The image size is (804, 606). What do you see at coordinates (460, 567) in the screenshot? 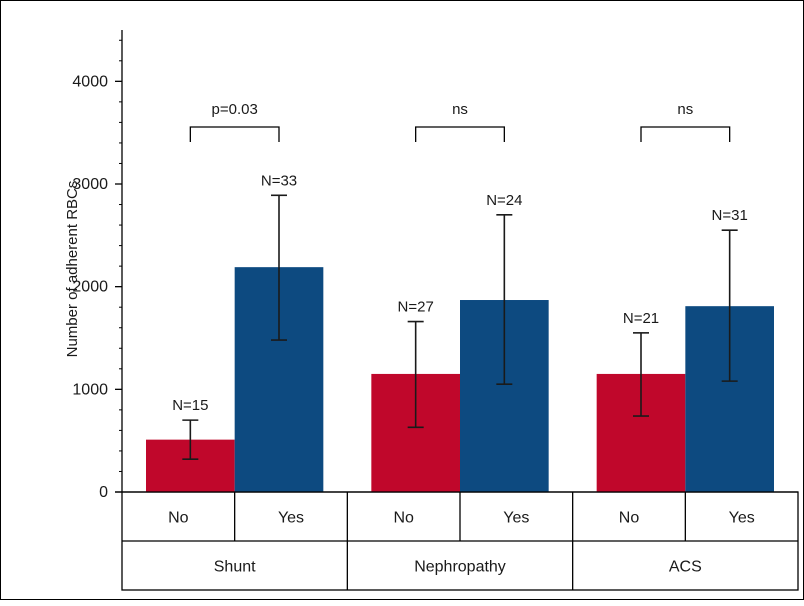
I see `group-label: Nephropathy` at bounding box center [460, 567].